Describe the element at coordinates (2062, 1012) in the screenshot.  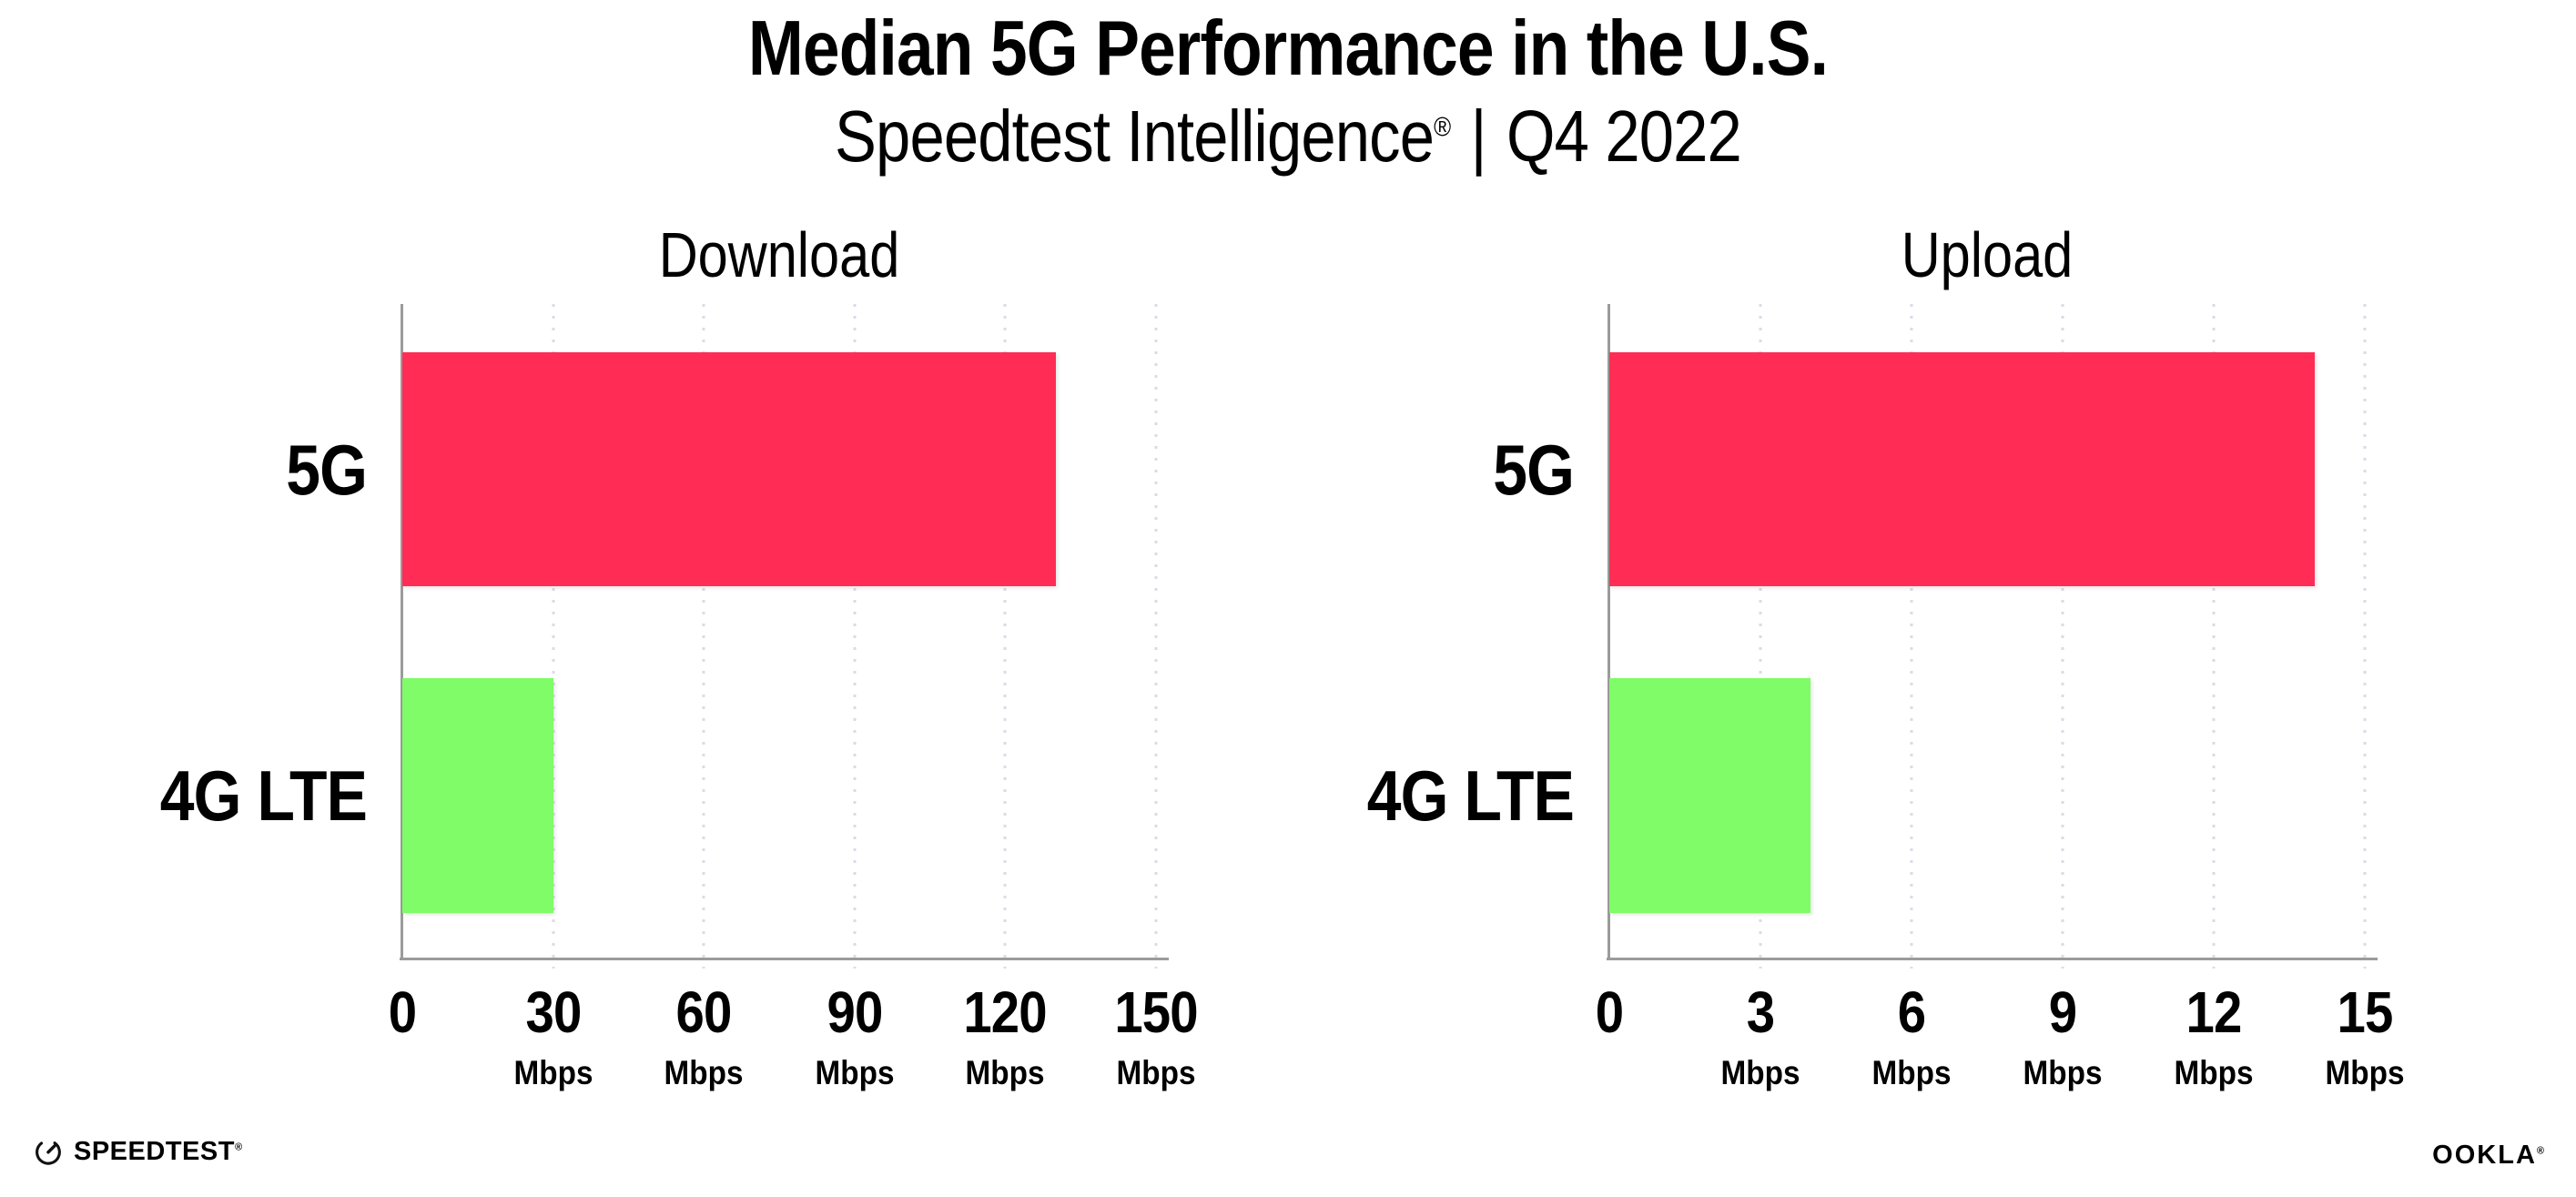
I see `tick-value: 9` at that location.